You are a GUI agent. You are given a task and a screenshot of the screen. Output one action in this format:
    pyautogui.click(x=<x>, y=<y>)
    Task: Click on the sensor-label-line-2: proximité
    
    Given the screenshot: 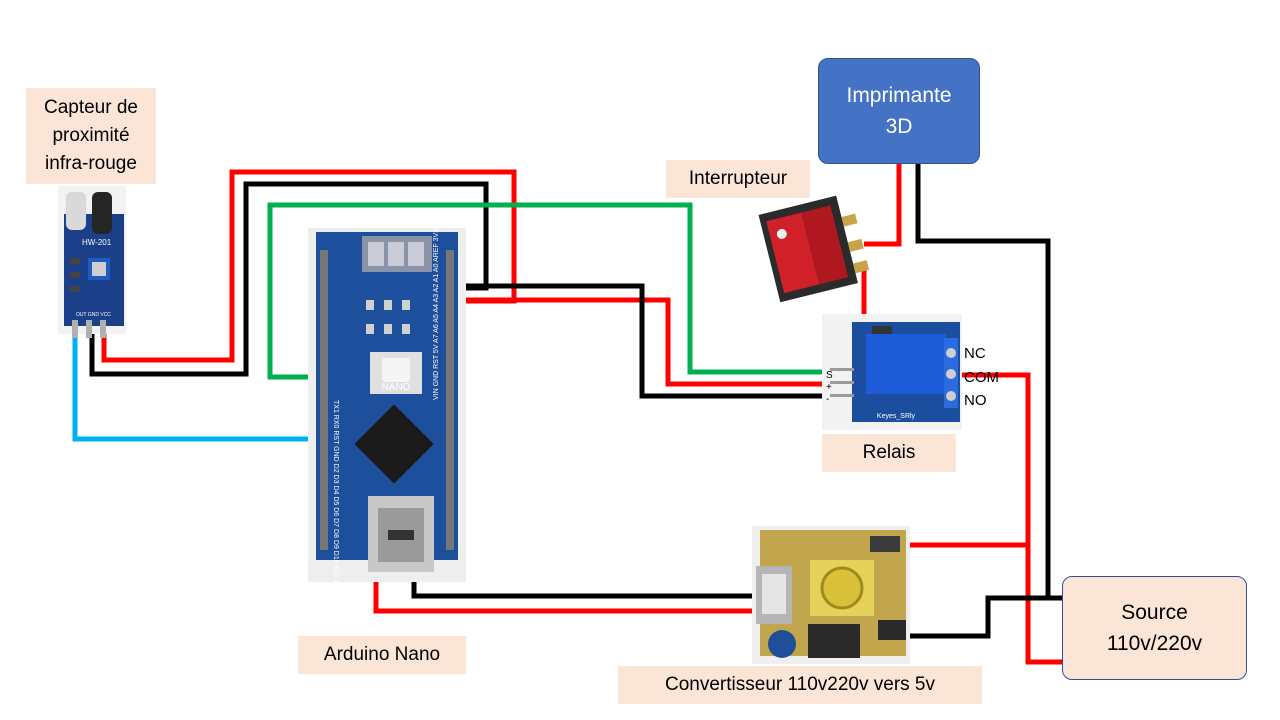 What is the action you would take?
    pyautogui.click(x=91, y=135)
    